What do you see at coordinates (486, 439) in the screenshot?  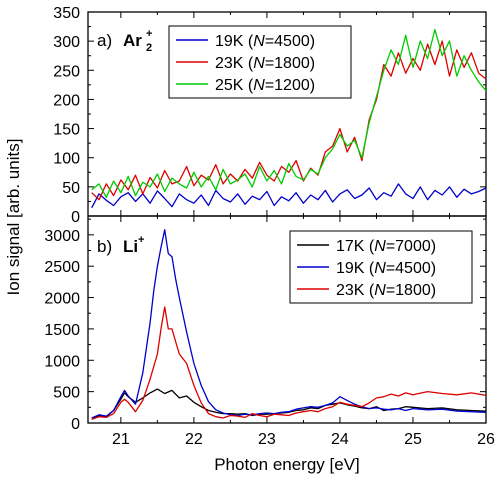 I see `x-tick-label: 26` at bounding box center [486, 439].